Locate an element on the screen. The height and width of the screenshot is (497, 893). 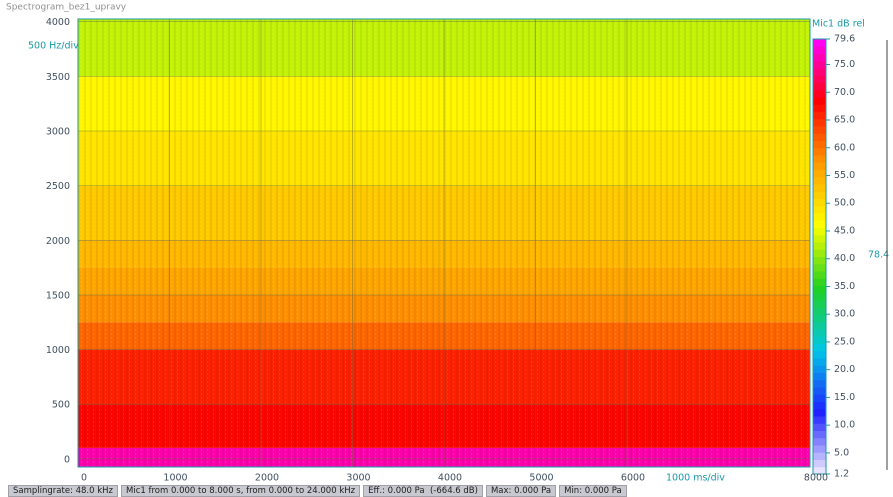
y-tick-label: 1000 is located at coordinates (58, 350).